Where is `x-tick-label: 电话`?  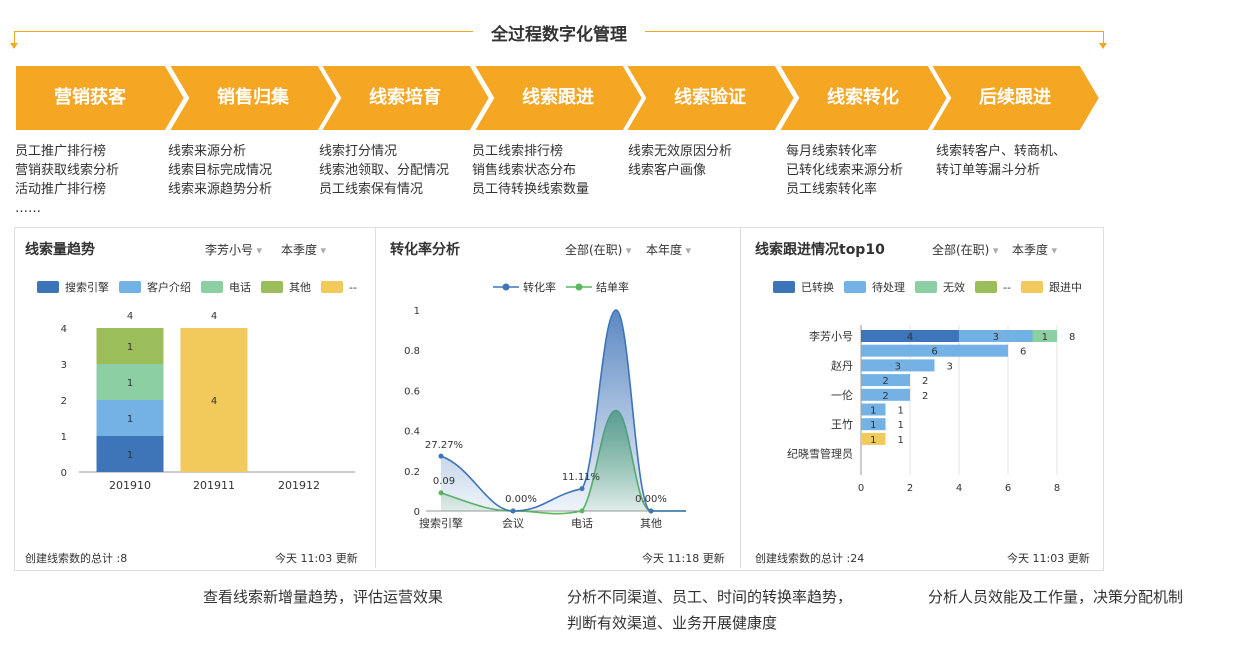
x-tick-label: 电话 is located at coordinates (582, 523).